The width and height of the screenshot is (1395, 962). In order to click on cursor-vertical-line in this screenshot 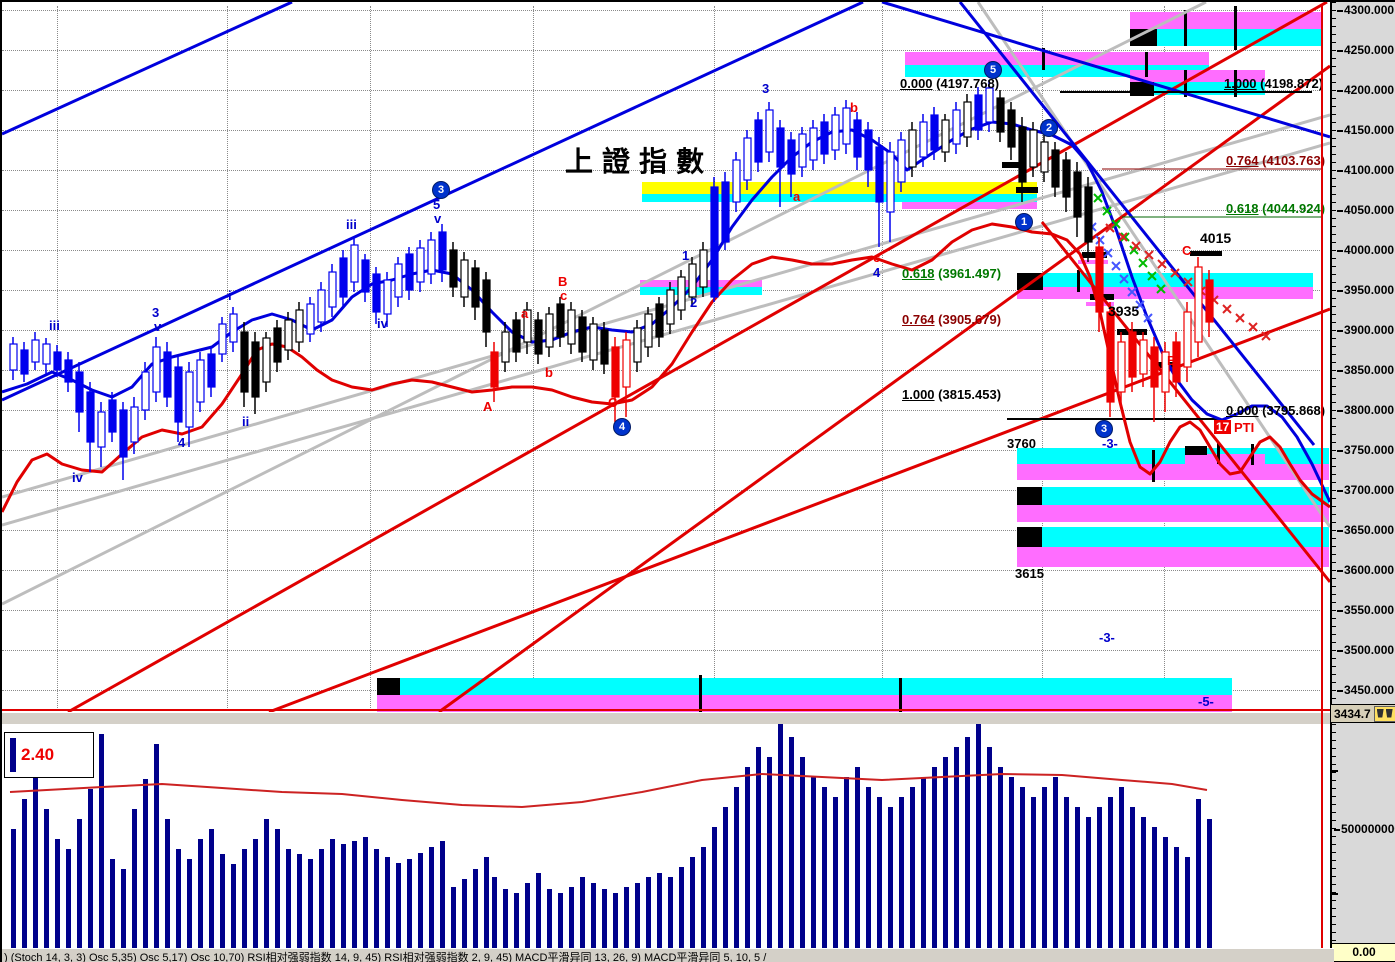, I will do `click(1322, 482)`.